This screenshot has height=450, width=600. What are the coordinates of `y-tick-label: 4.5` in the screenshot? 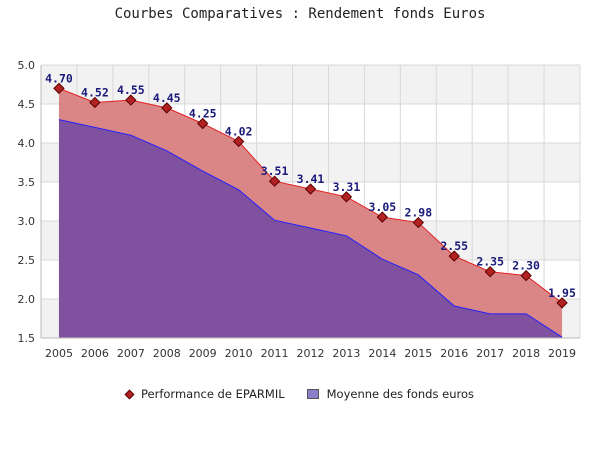 It's located at (27, 104).